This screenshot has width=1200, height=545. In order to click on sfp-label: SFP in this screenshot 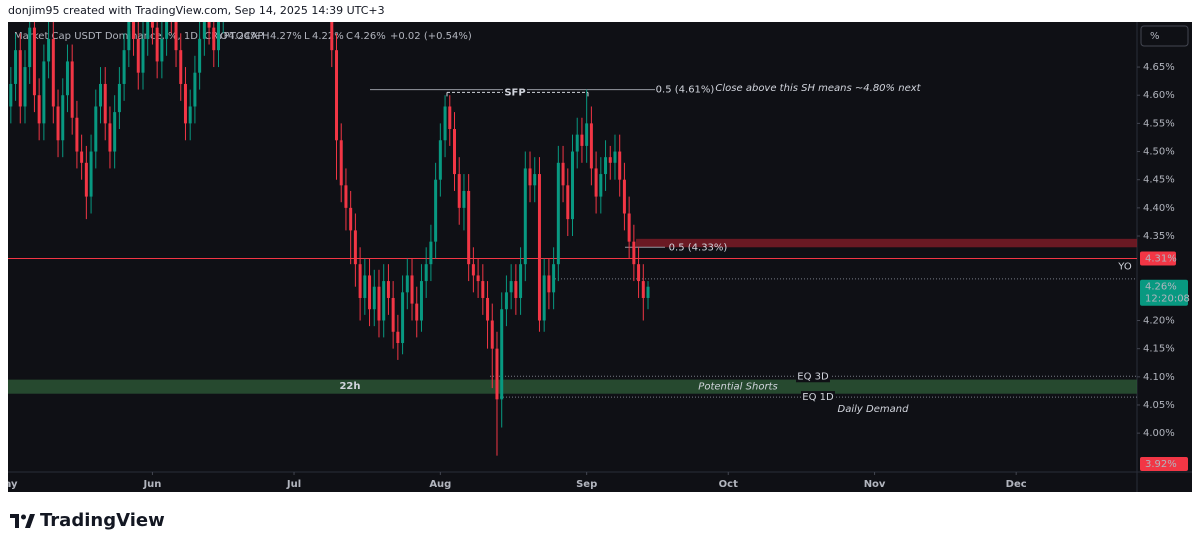, I will do `click(514, 92)`.